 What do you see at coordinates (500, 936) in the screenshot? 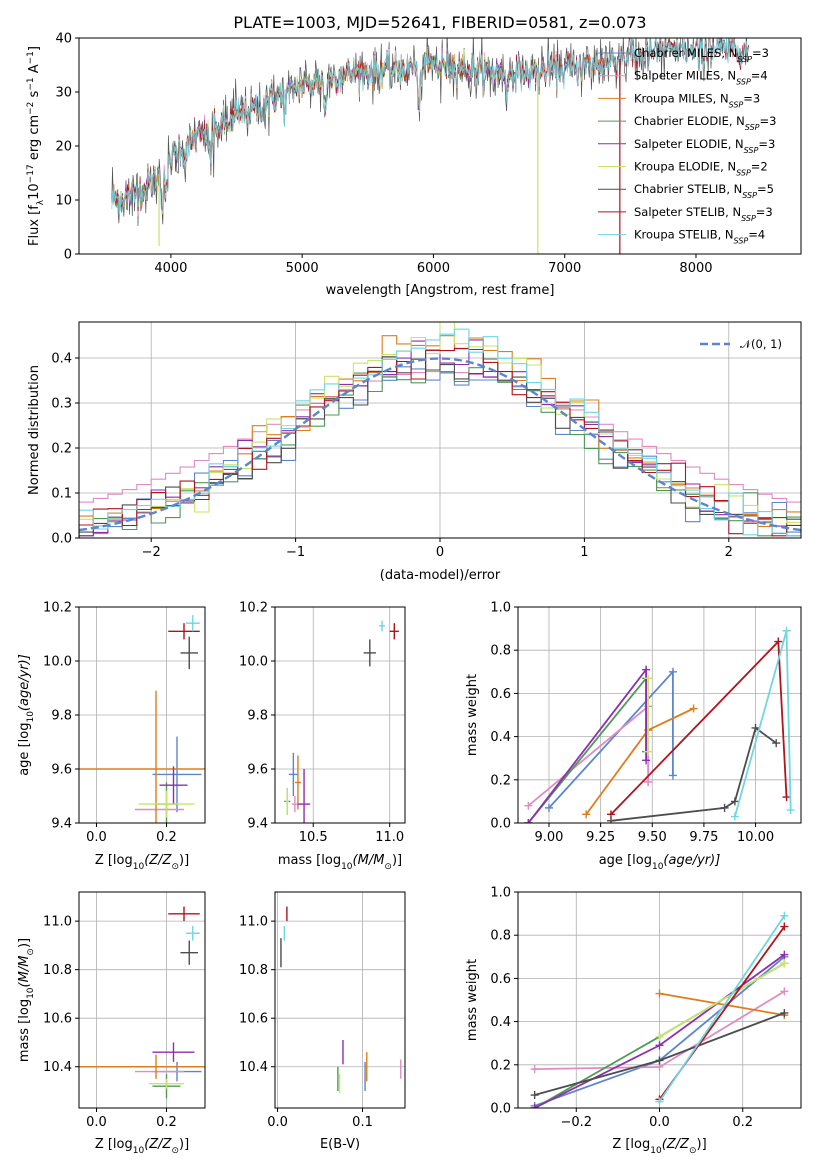
I see `weight_vs_Z-panel-ytick-label: 0.8` at bounding box center [500, 936].